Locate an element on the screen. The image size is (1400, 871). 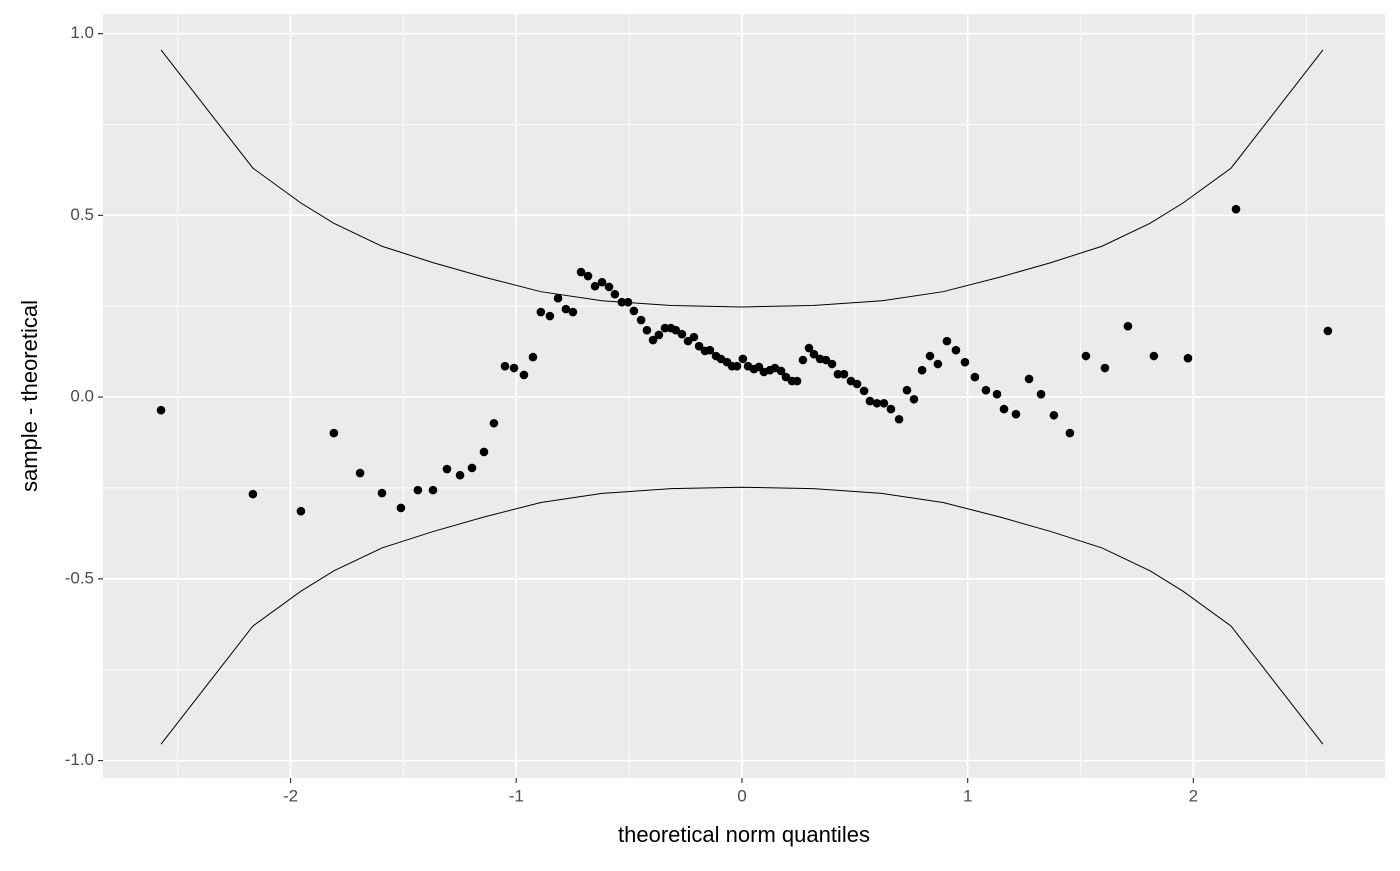
x-tick-label: -1 is located at coordinates (516, 795).